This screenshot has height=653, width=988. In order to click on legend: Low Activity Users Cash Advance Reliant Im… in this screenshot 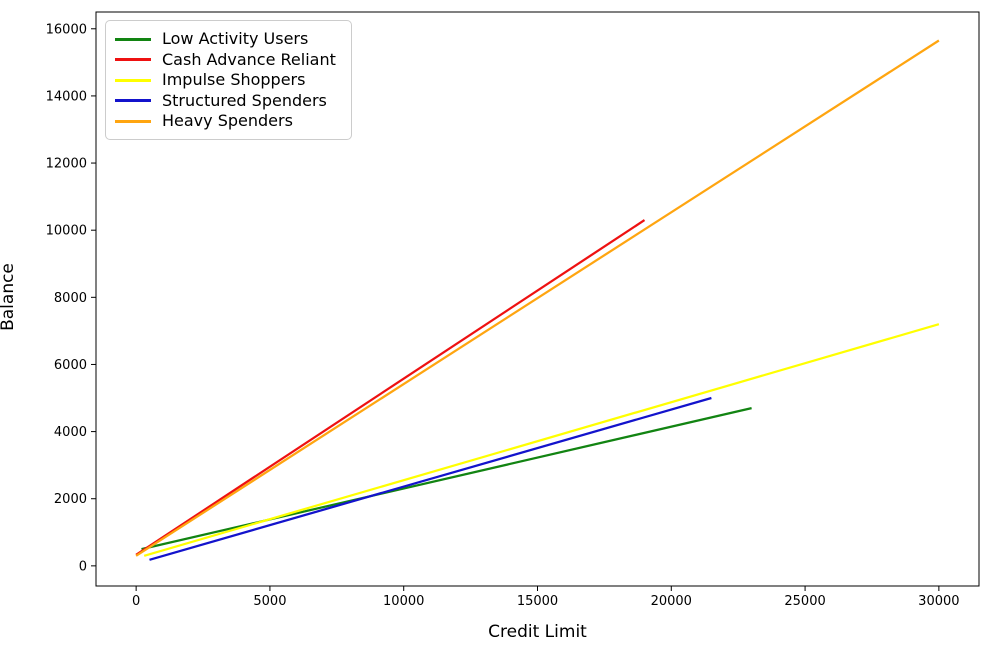, I will do `click(228, 80)`.